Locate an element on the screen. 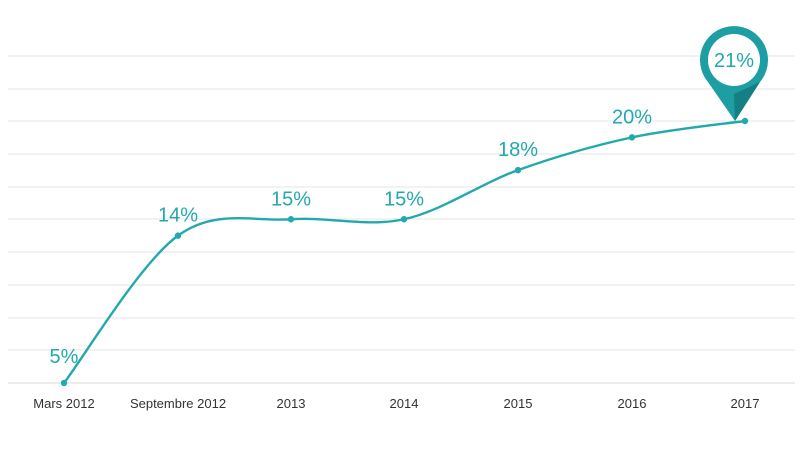 This screenshot has width=800, height=450. x-tick-label: 2015 is located at coordinates (518, 403).